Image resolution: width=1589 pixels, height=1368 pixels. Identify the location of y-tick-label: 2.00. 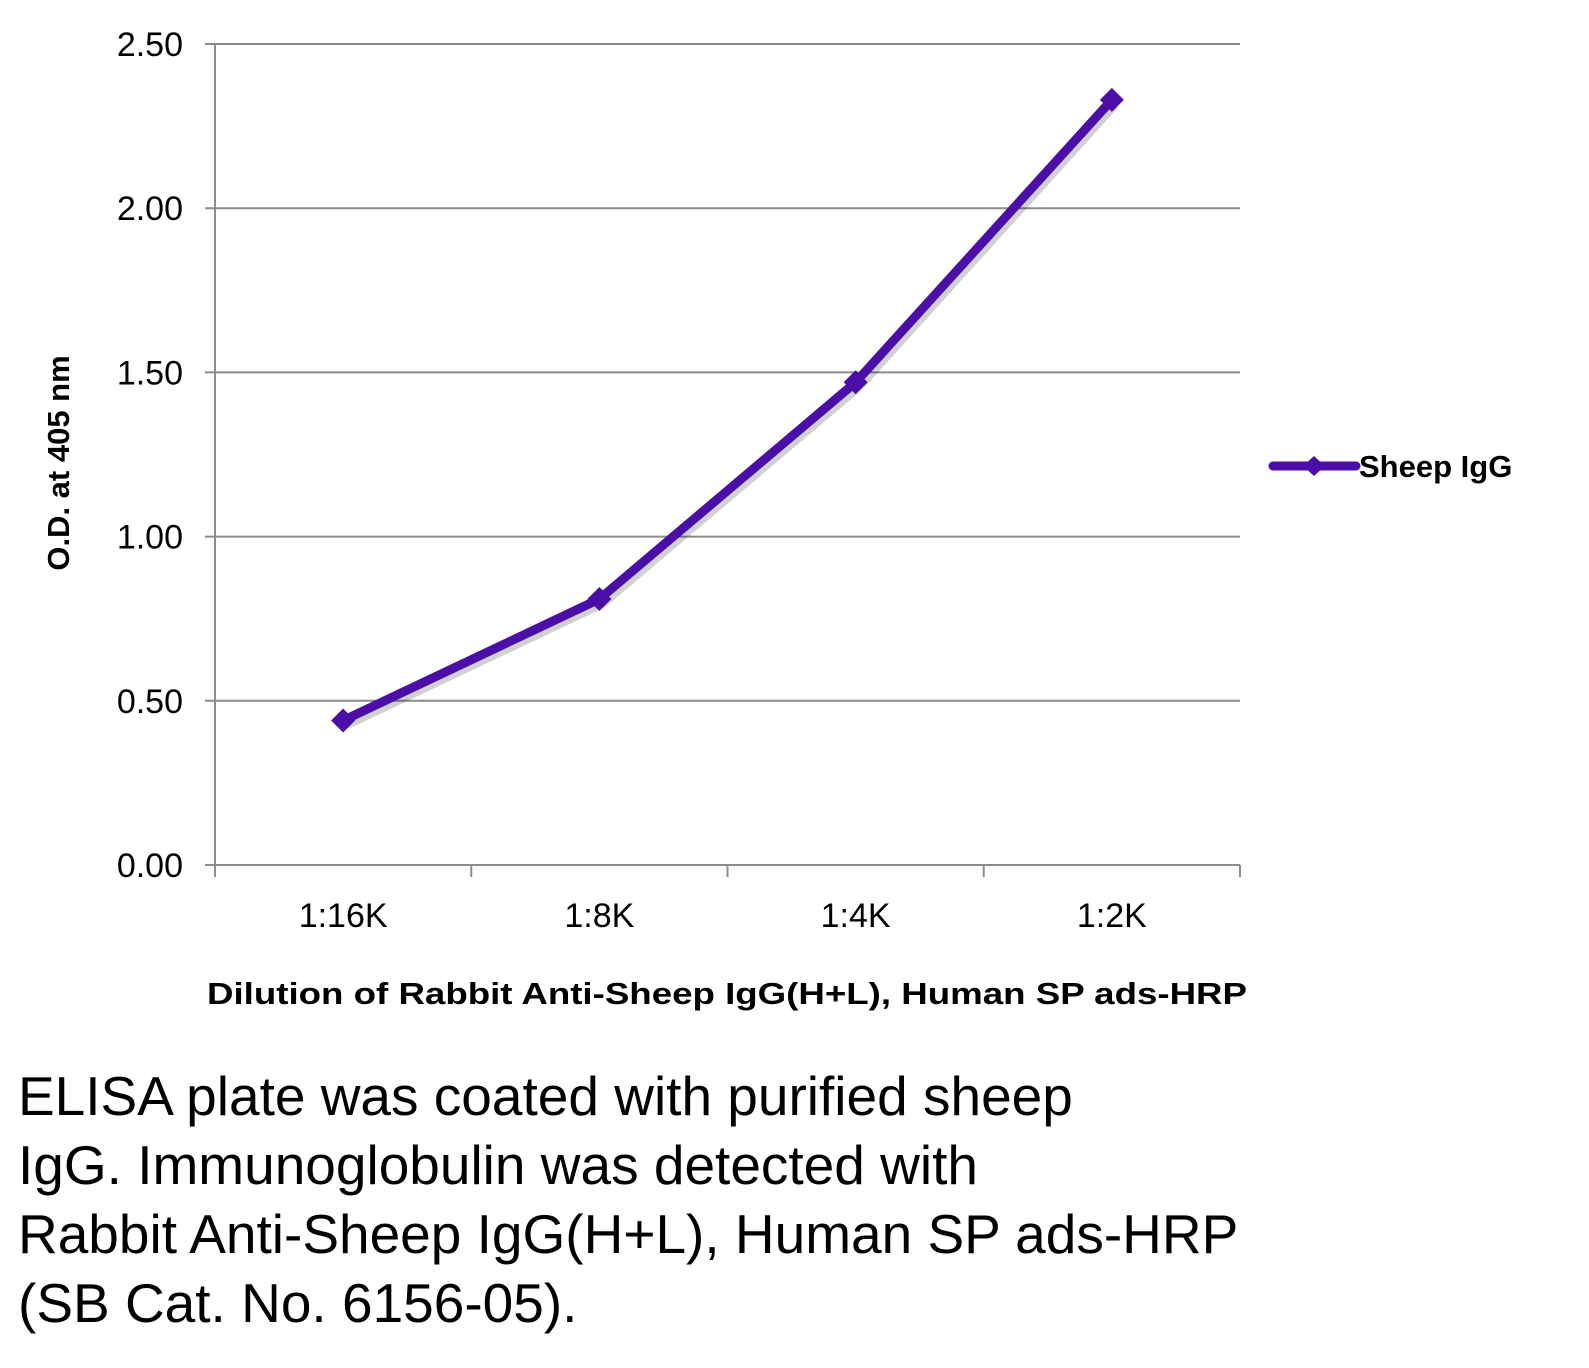
(150, 209).